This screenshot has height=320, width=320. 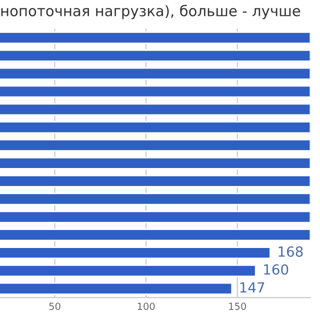 What do you see at coordinates (150, 12) in the screenshot?
I see `chart-title: нопоточная нагрузка), больше - лучше` at bounding box center [150, 12].